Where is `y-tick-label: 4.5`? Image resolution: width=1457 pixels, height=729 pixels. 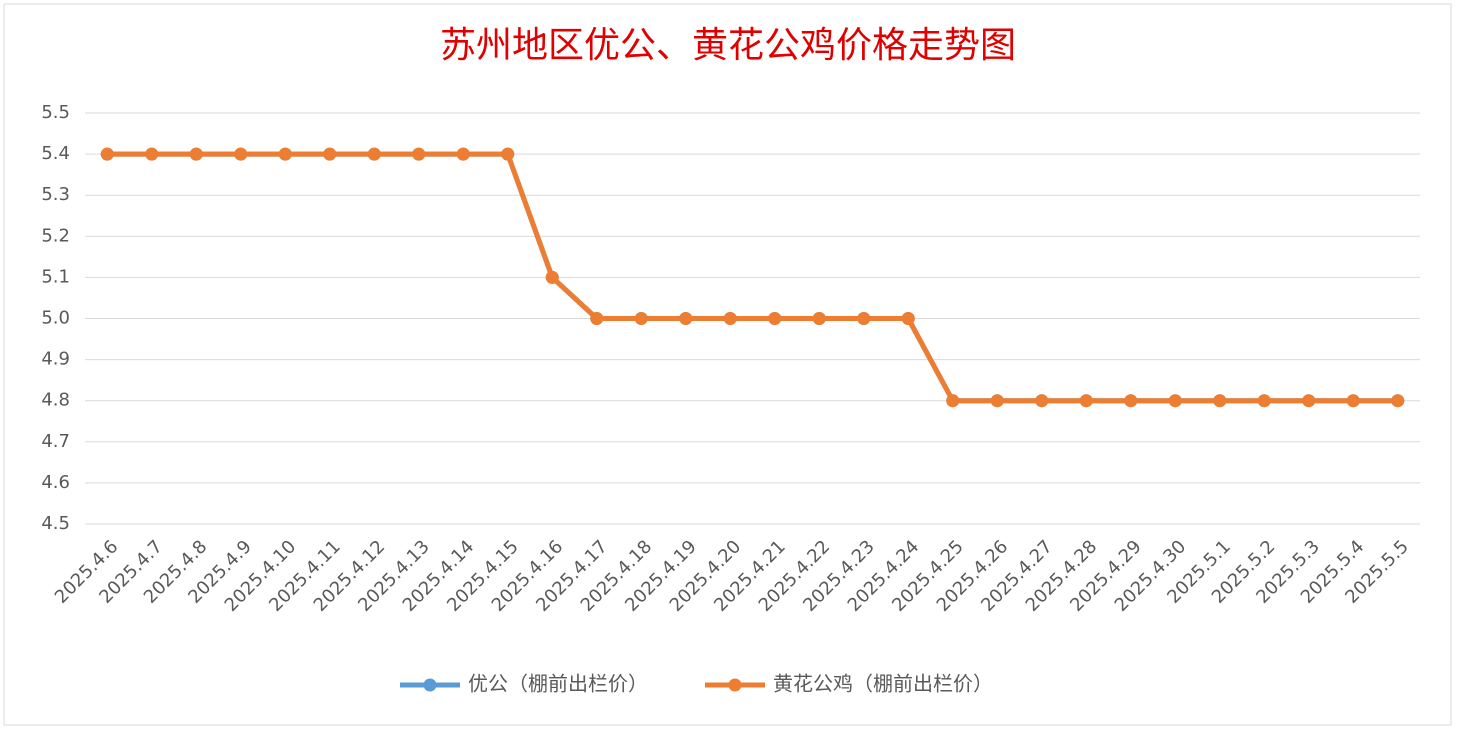 y-tick-label: 4.5 is located at coordinates (55, 523).